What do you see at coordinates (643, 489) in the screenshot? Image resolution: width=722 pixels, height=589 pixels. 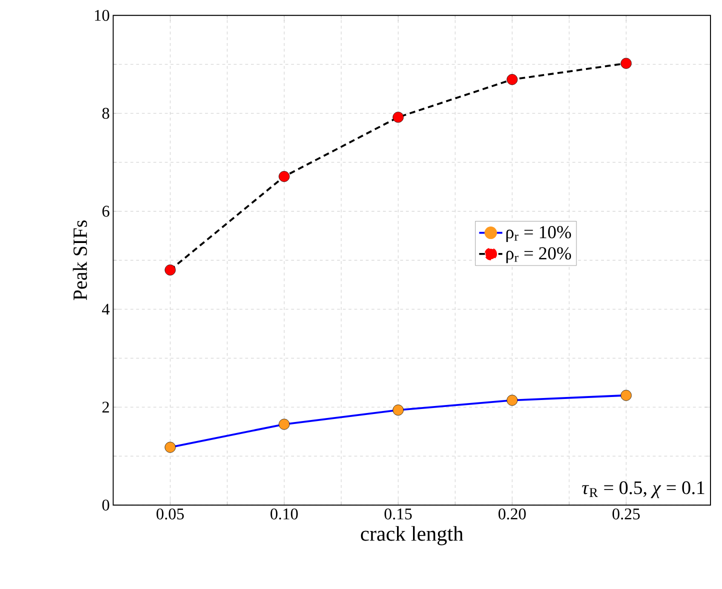 I see `annotation: τ$_{R}$ = 0.5, χ = 0.1` at bounding box center [643, 489].